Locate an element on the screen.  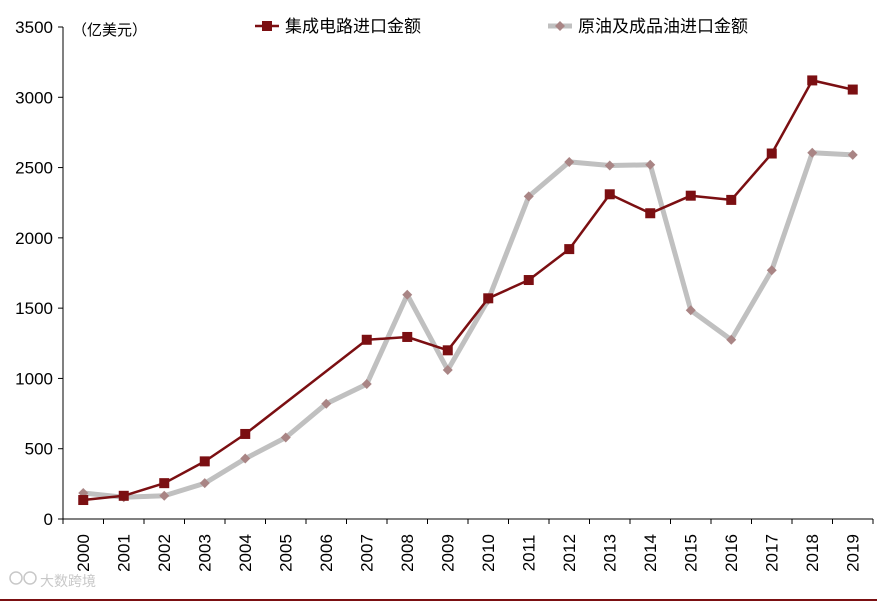
y-tick-label: 500 is located at coordinates (39, 449).